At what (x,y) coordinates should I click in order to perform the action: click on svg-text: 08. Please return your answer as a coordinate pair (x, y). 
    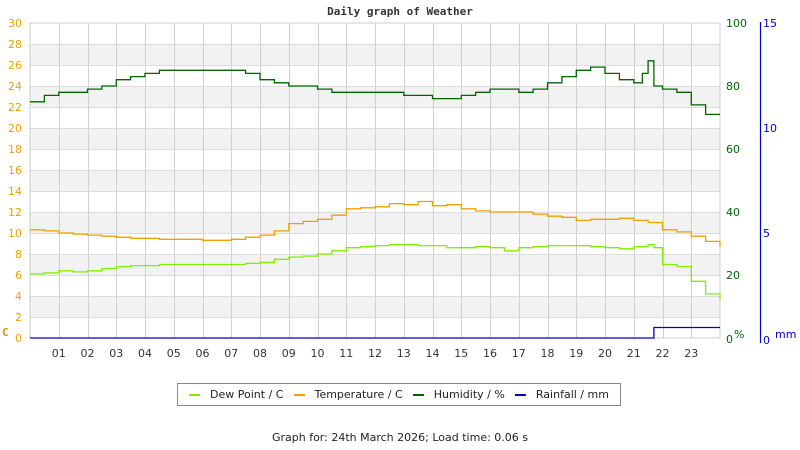
    Looking at the image, I should click on (260, 353).